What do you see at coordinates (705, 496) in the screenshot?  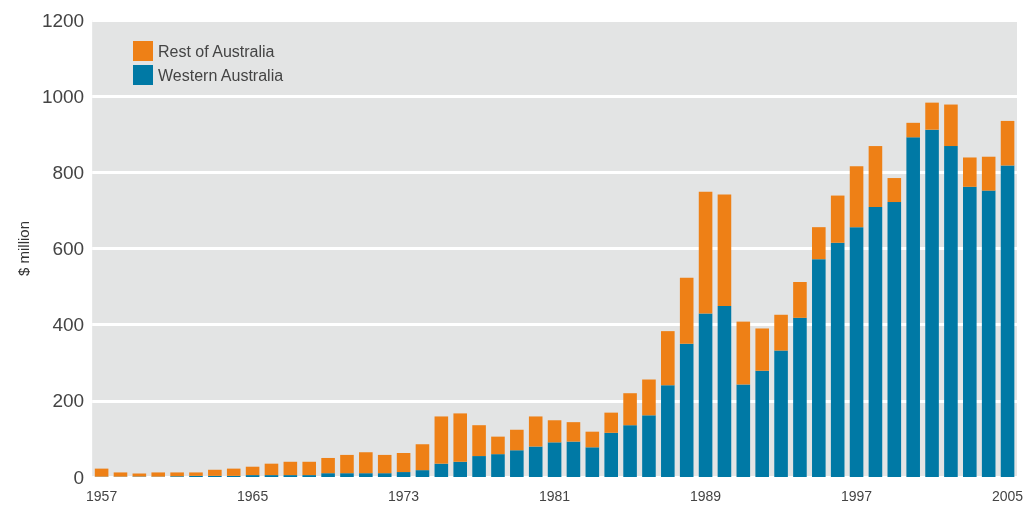 I see `x-tick-label: 1989` at bounding box center [705, 496].